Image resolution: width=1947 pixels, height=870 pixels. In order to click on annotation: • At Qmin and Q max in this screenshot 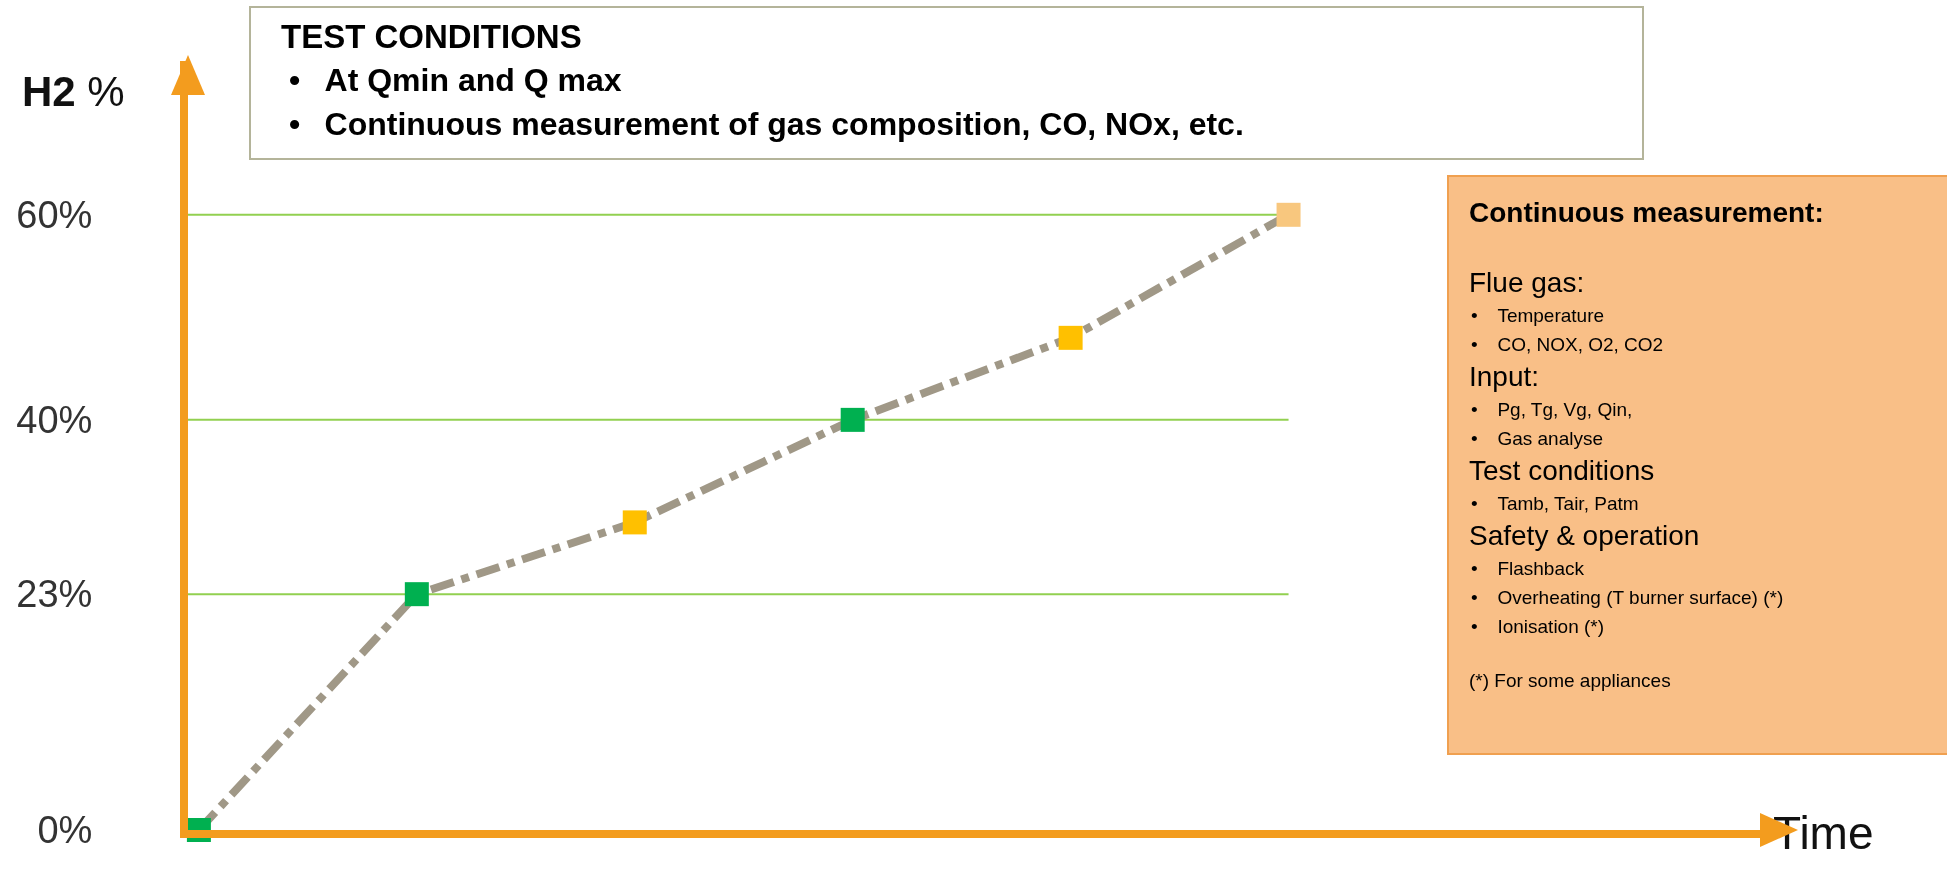, I will do `click(455, 80)`.